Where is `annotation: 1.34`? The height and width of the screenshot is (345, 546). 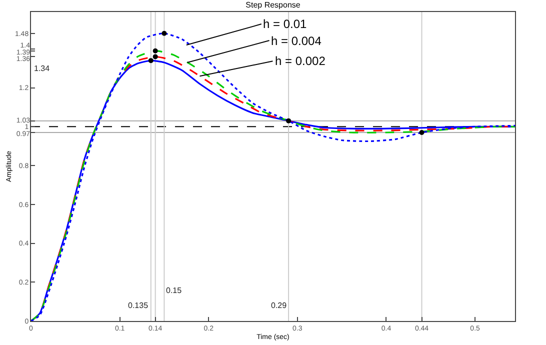
annotation: 1.34 is located at coordinates (42, 68).